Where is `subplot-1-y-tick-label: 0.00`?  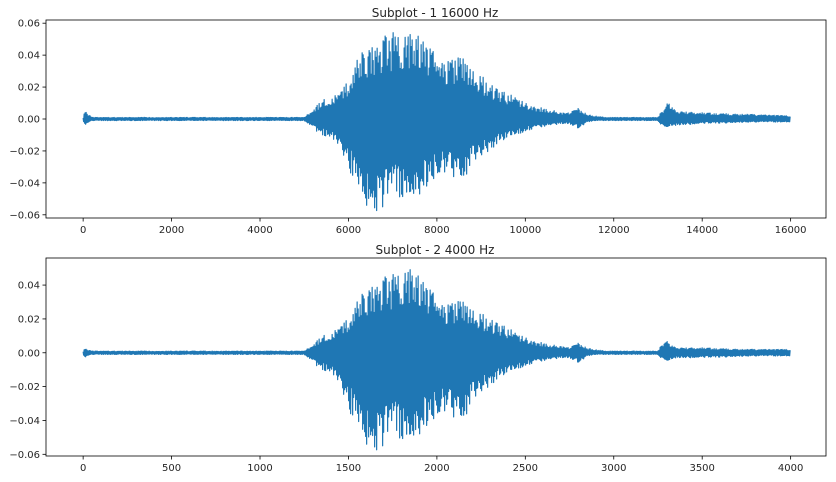
subplot-1-y-tick-label: 0.00 is located at coordinates (29, 120).